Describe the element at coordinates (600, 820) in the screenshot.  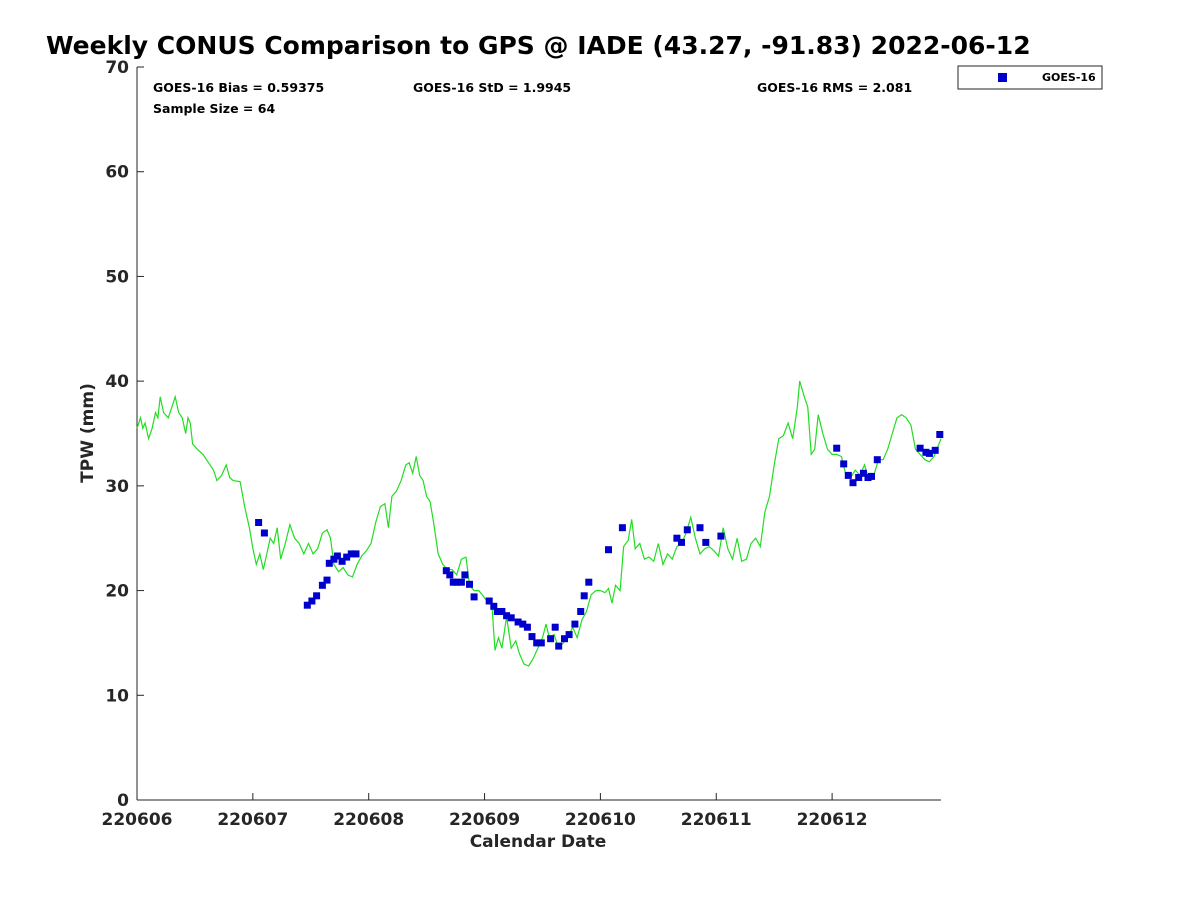
I see `x-tick-label: 220610` at that location.